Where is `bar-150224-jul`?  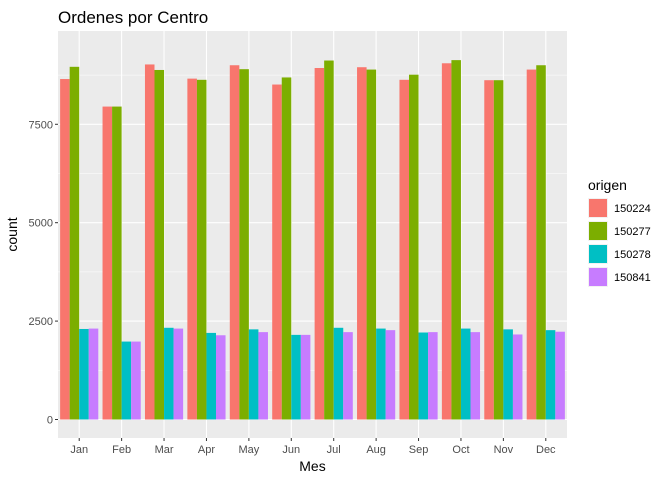
bar-150224-jul is located at coordinates (319, 244).